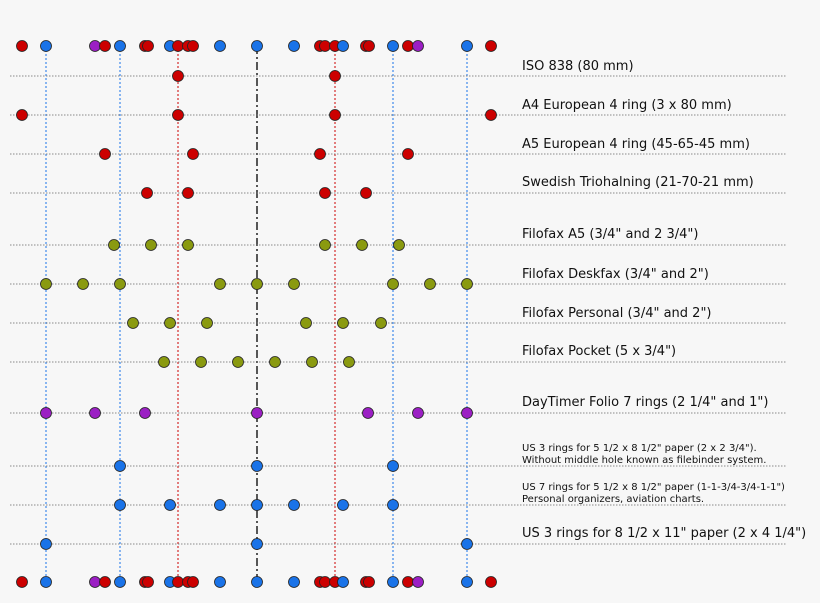 This screenshot has width=820, height=603. I want to click on row-label: Filofax A5 (3/4" and 2 3/4"), so click(610, 234).